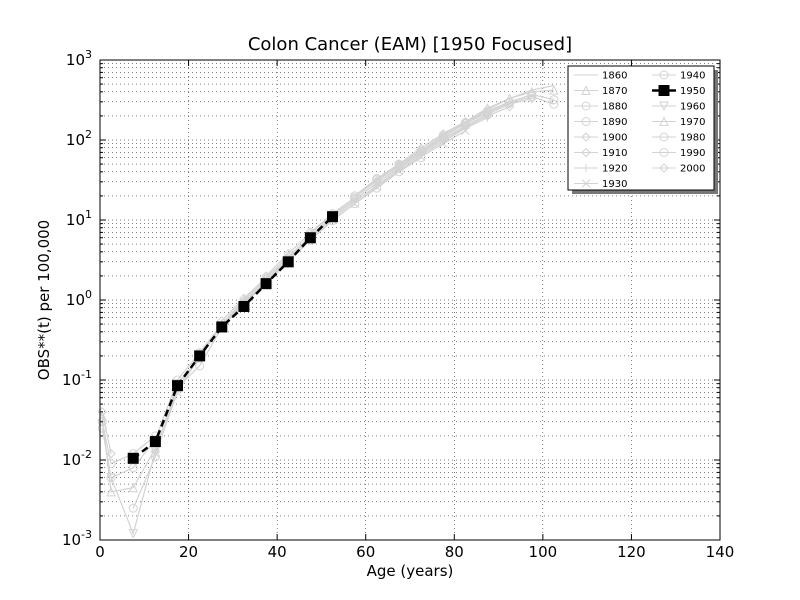 The width and height of the screenshot is (800, 600). Describe the element at coordinates (188, 552) in the screenshot. I see `x-tick-label: 20` at that location.